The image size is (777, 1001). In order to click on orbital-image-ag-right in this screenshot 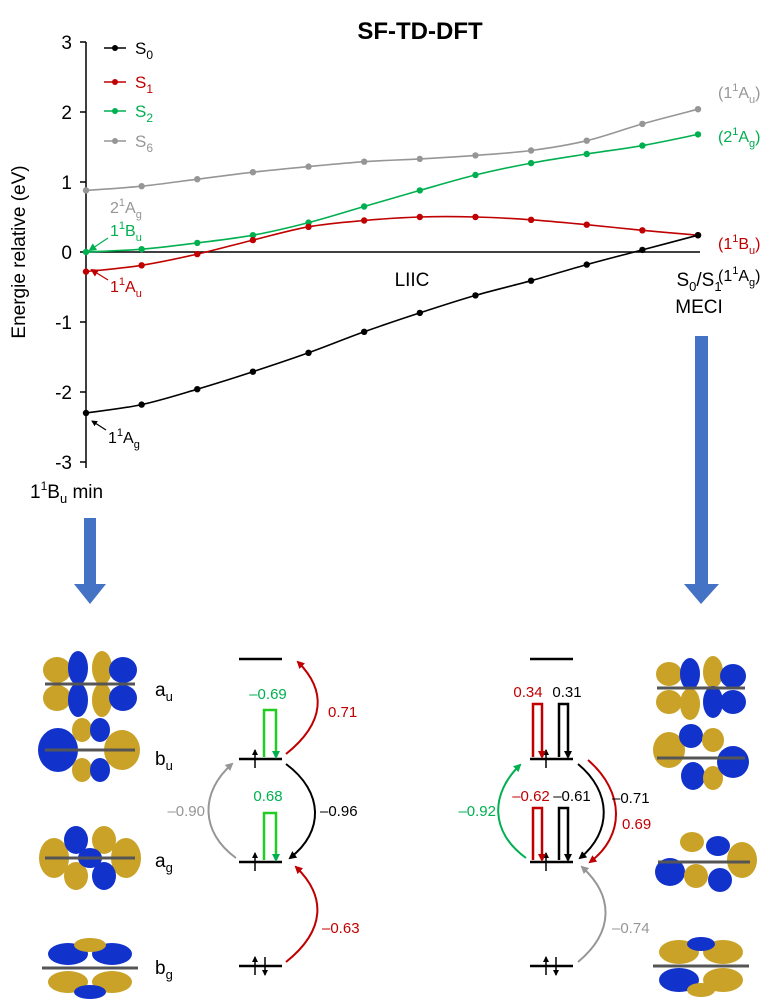, I will do `click(706, 862)`.